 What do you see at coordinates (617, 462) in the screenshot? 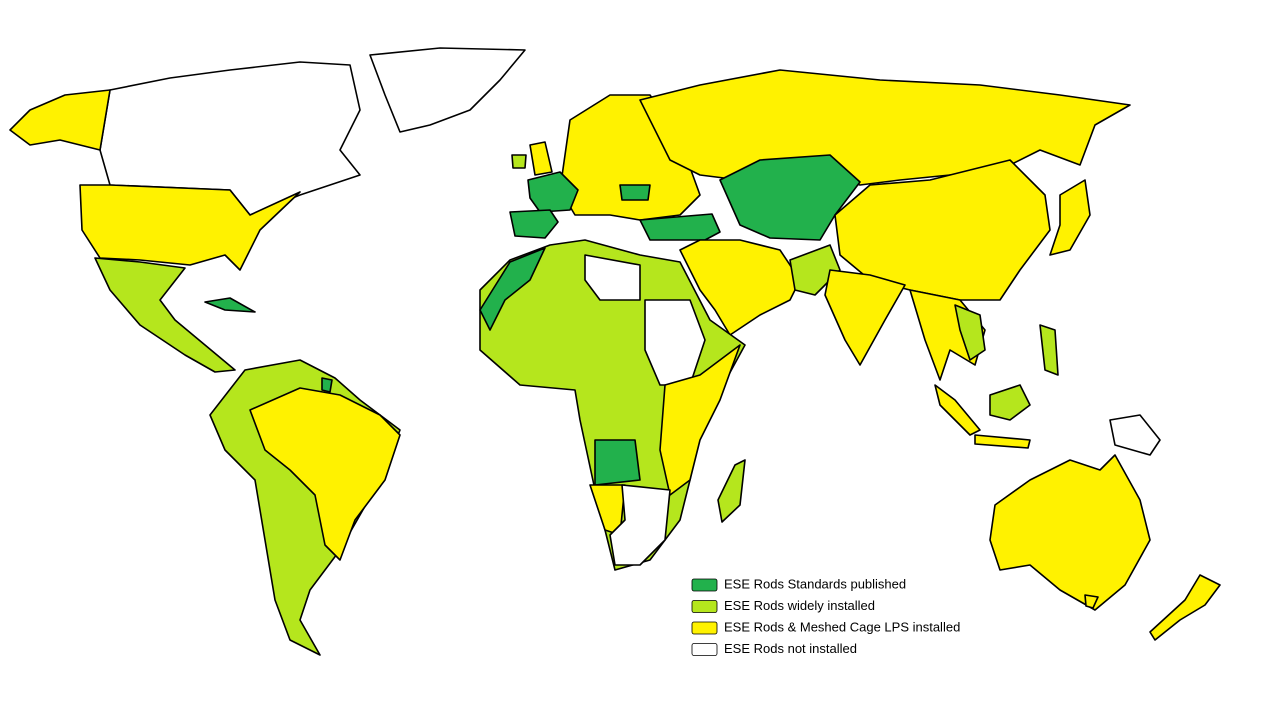
I see `angola` at bounding box center [617, 462].